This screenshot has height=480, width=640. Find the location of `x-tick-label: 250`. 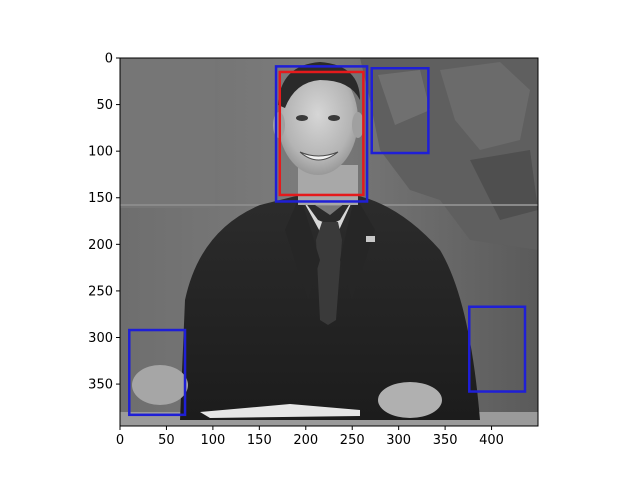

x-tick-label: 250 is located at coordinates (352, 440).